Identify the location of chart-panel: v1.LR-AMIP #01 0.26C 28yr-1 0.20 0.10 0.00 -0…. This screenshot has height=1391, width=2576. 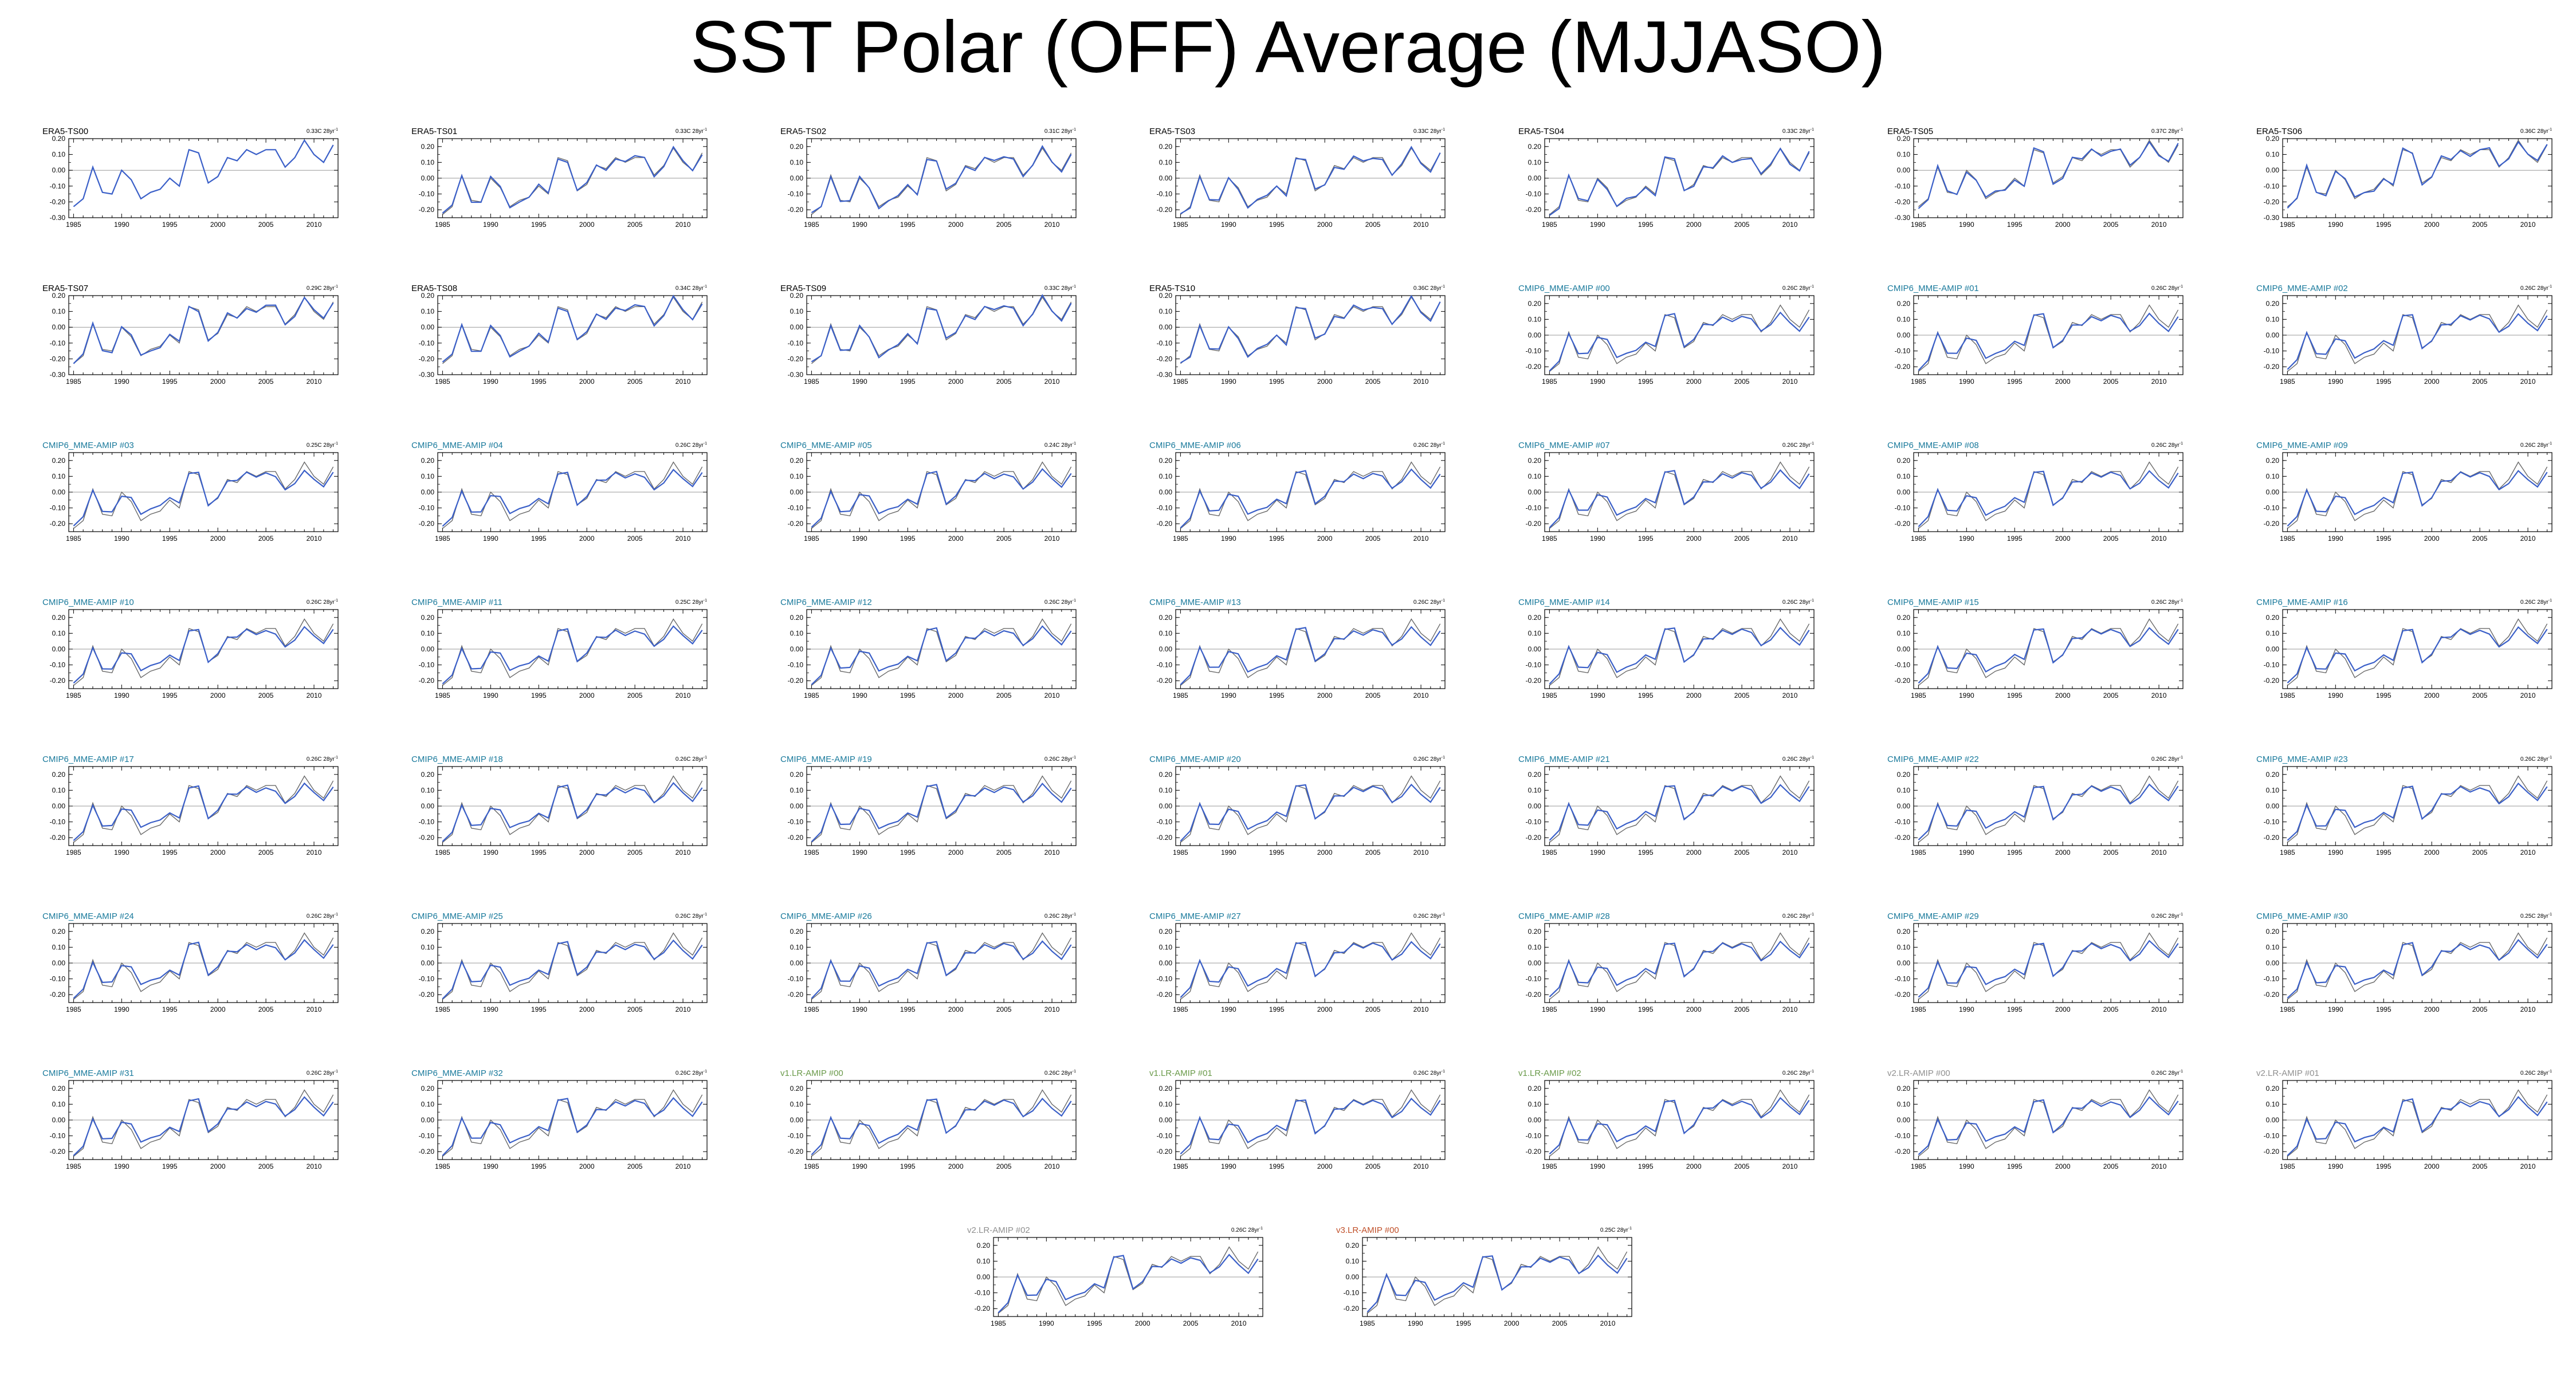
(1298, 1119).